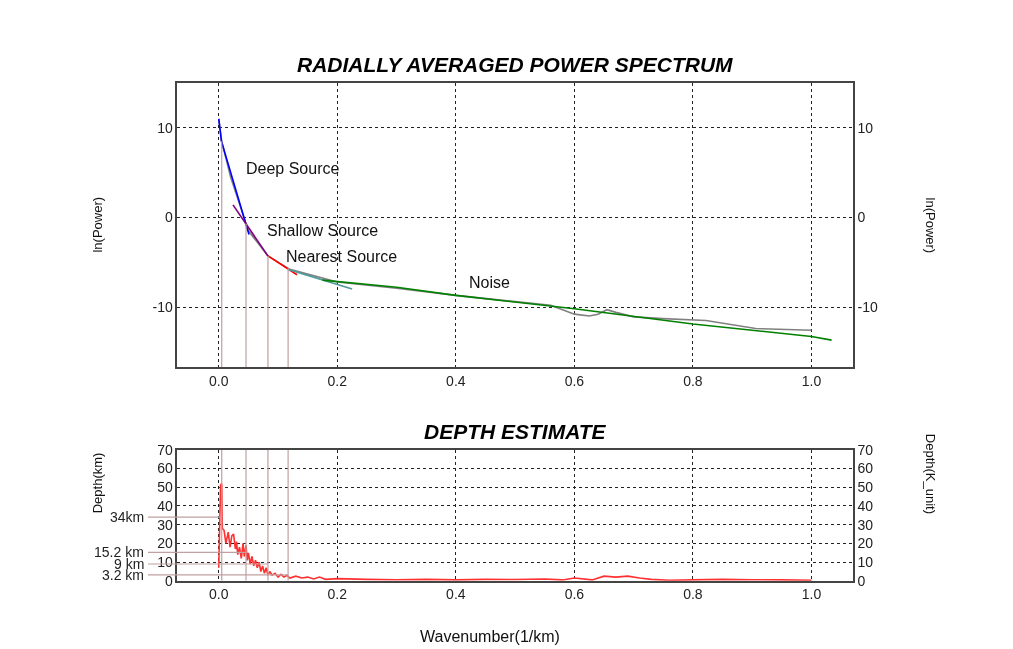  What do you see at coordinates (293, 168) in the screenshot?
I see `series-label: Deep Source` at bounding box center [293, 168].